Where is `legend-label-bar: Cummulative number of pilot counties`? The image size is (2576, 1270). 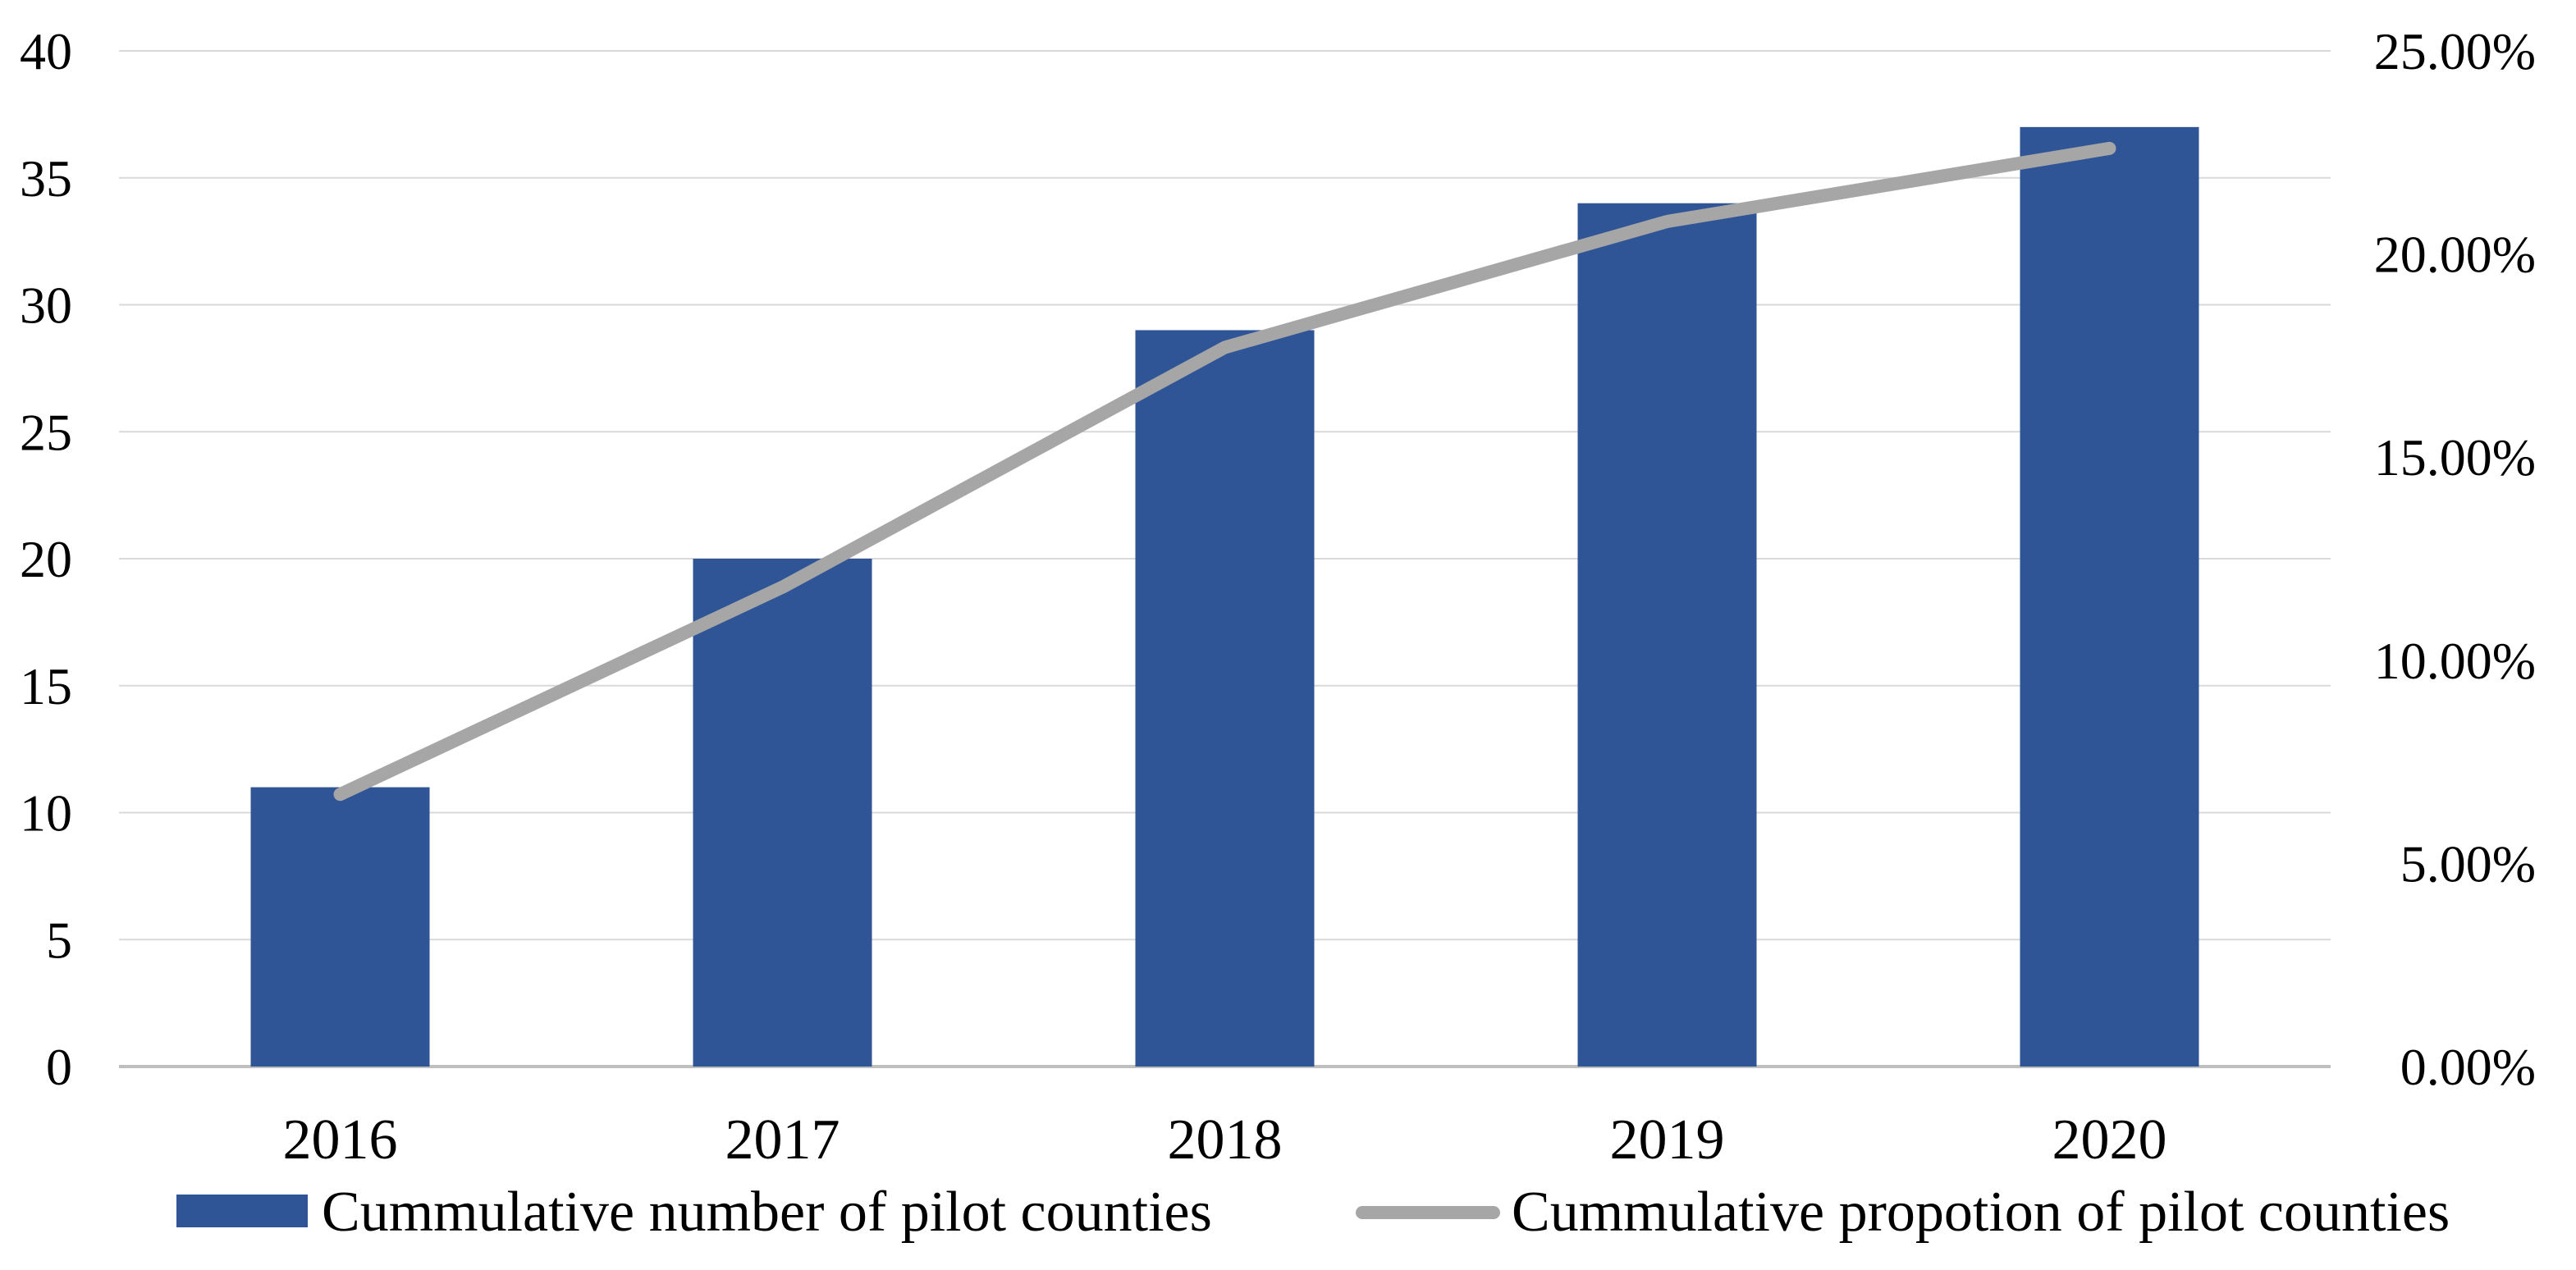
legend-label-bar: Cummulative number of pilot counties is located at coordinates (767, 1212).